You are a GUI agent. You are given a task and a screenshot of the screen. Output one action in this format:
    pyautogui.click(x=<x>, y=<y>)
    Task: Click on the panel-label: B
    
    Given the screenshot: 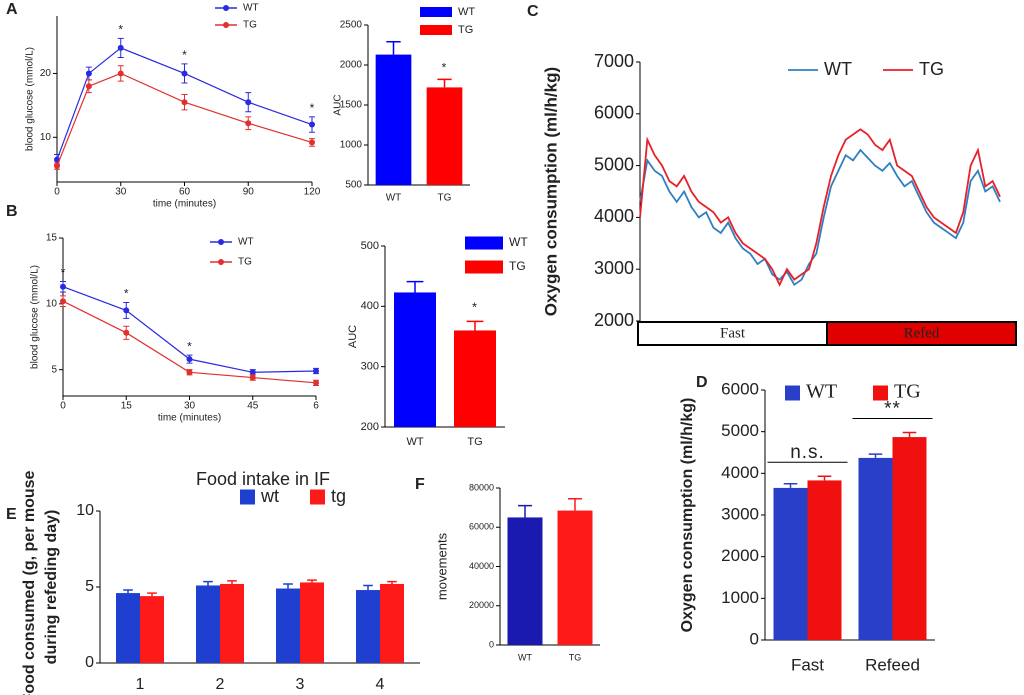 What is the action you would take?
    pyautogui.click(x=12, y=211)
    